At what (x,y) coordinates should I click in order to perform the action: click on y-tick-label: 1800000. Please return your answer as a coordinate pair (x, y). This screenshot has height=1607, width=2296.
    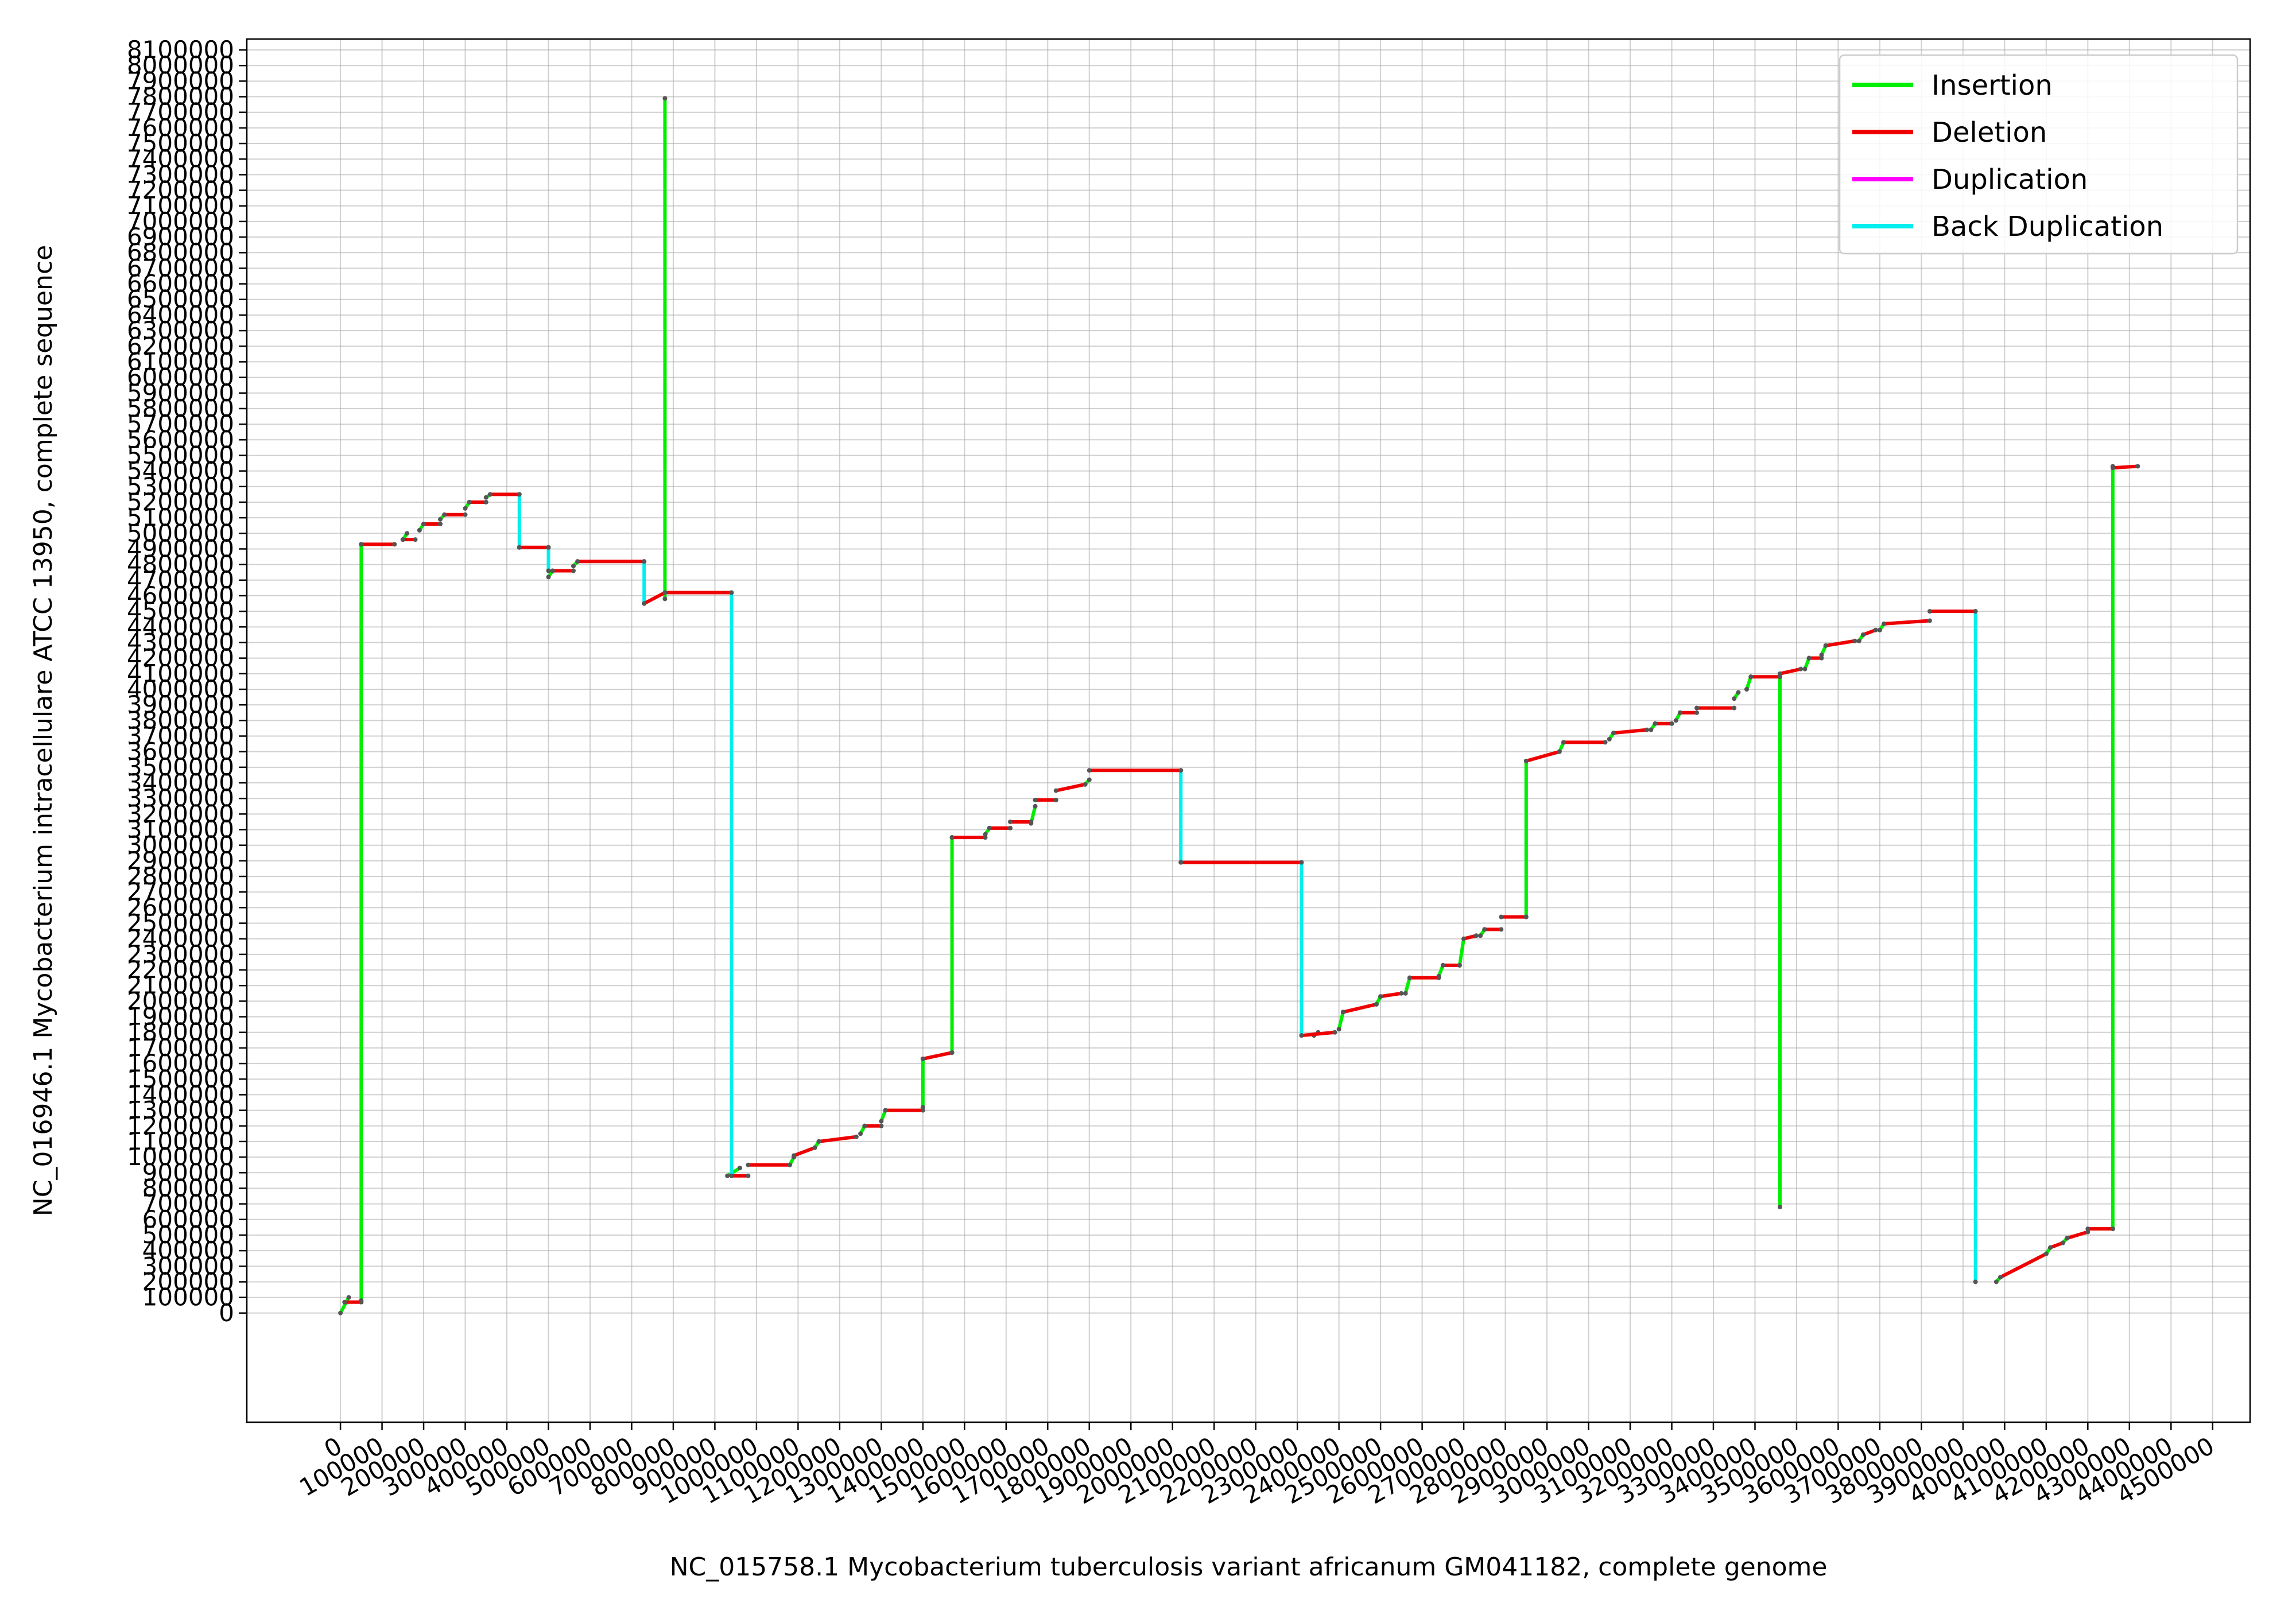
    Looking at the image, I should click on (180, 1032).